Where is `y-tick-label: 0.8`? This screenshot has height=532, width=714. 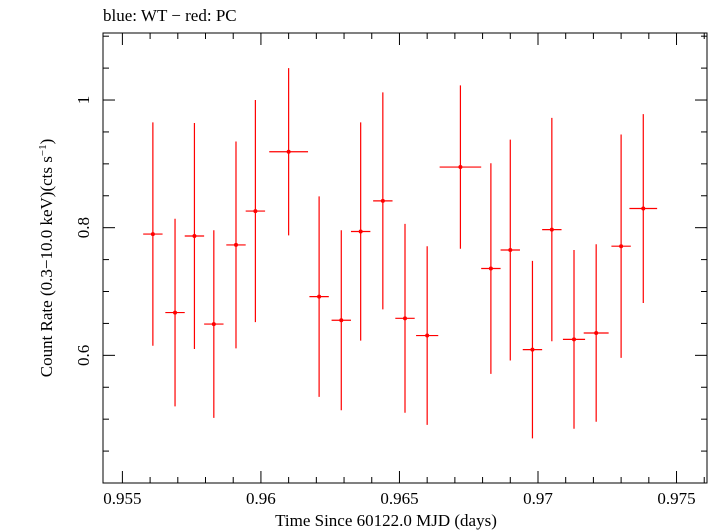 y-tick-label: 0.8 is located at coordinates (83, 227).